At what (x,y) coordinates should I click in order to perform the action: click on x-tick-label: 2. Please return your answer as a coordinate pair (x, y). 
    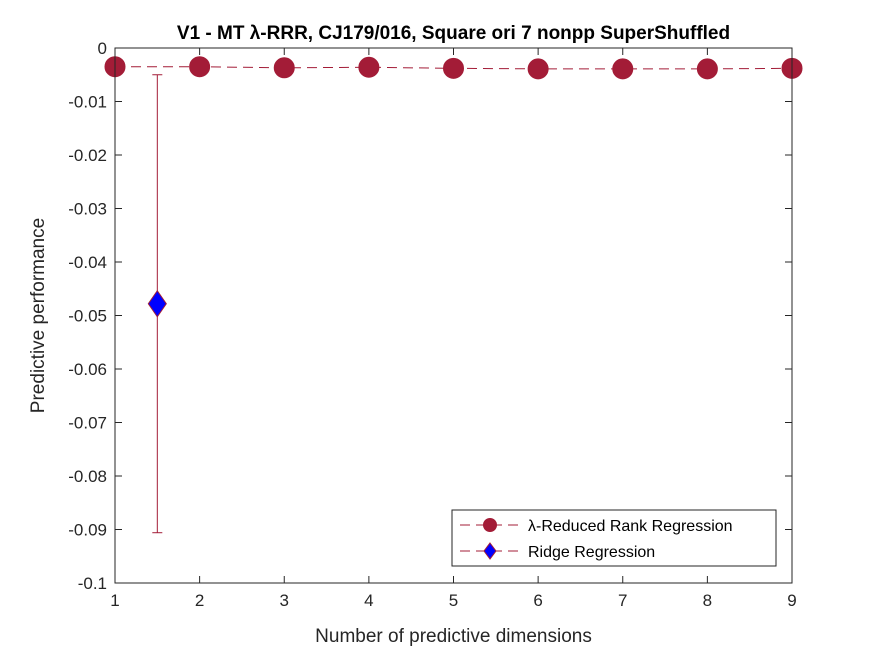
    Looking at the image, I should click on (199, 600).